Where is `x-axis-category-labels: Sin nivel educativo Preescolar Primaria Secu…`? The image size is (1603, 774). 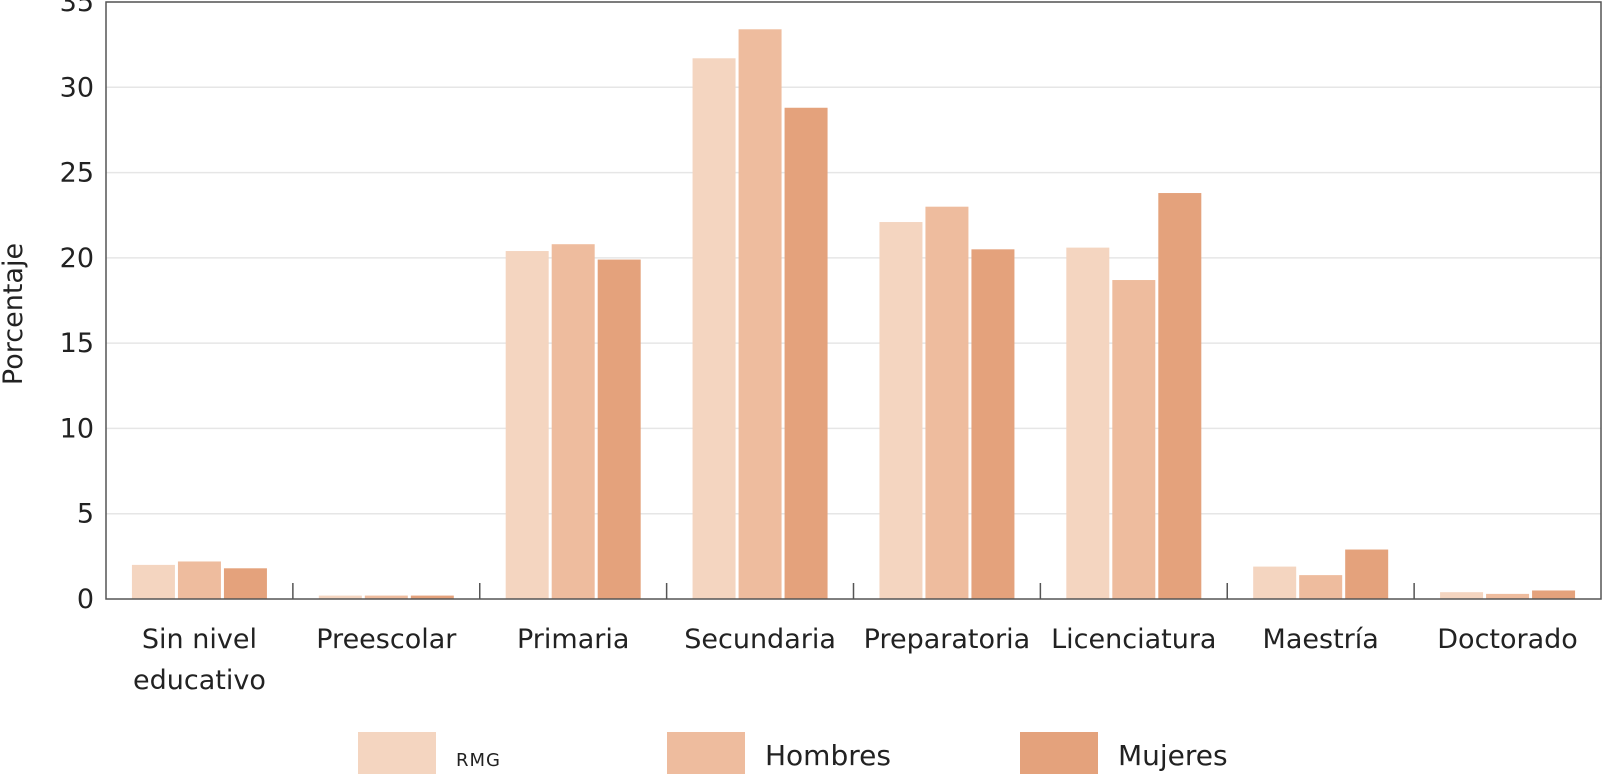 x-axis-category-labels: Sin nivel educativo Preescolar Primaria Secu… is located at coordinates (855, 660).